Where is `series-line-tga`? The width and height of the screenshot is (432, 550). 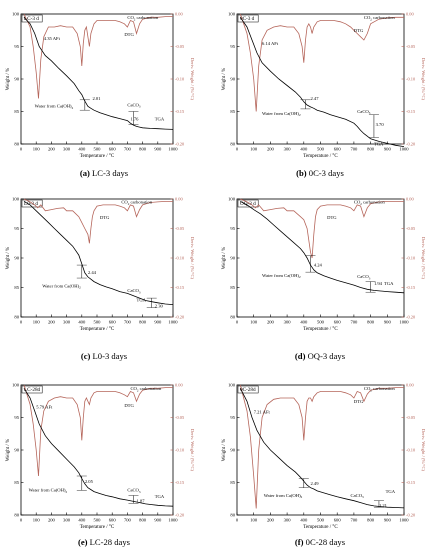
series-line-tga is located at coordinates (322, 82).